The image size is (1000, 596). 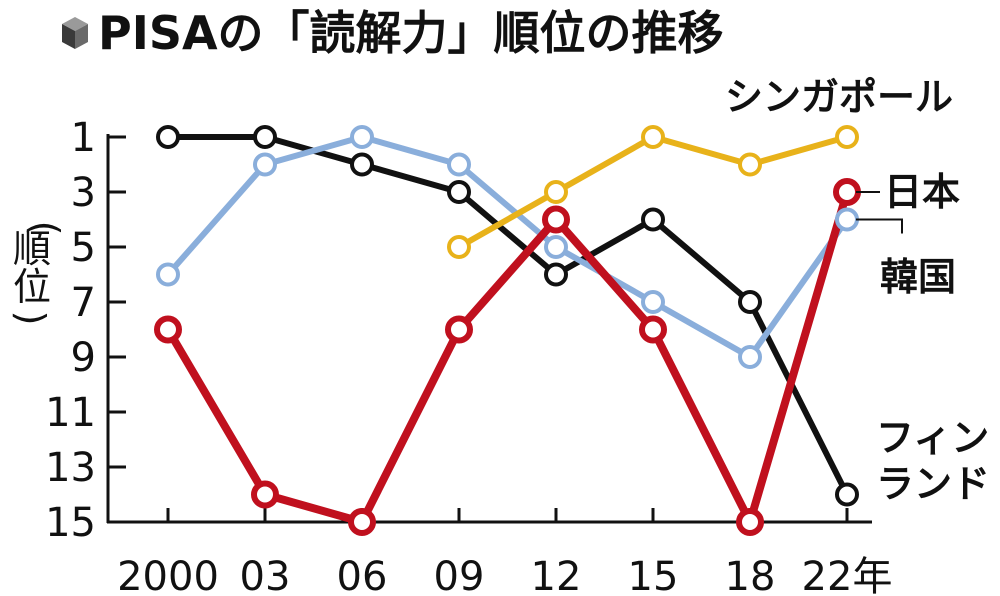 What do you see at coordinates (83, 193) in the screenshot?
I see `y-tick-label: 3` at bounding box center [83, 193].